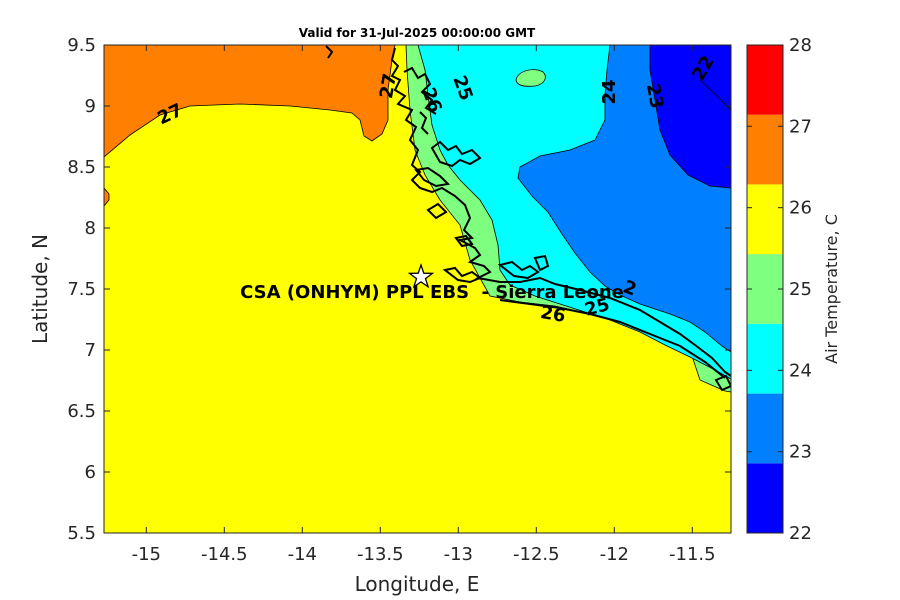 The image size is (900, 600). Describe the element at coordinates (81, 411) in the screenshot. I see `y-tick-label: 6.5` at that location.